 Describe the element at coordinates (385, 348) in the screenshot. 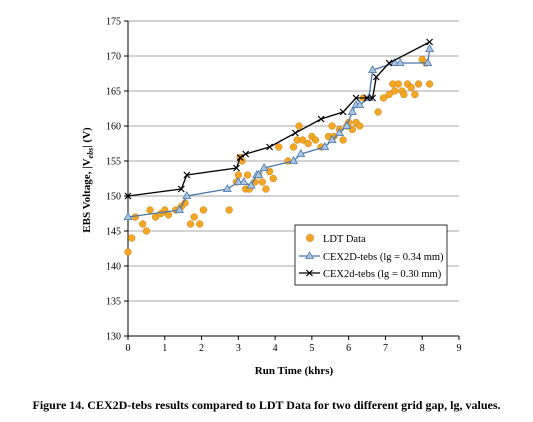

I see `x-tick-label: 7` at that location.